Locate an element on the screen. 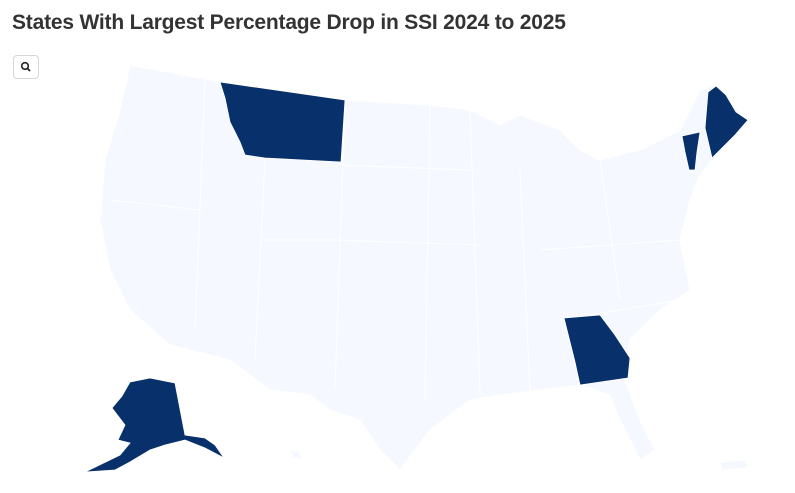 This screenshot has width=795, height=493. search-button is located at coordinates (26, 67).